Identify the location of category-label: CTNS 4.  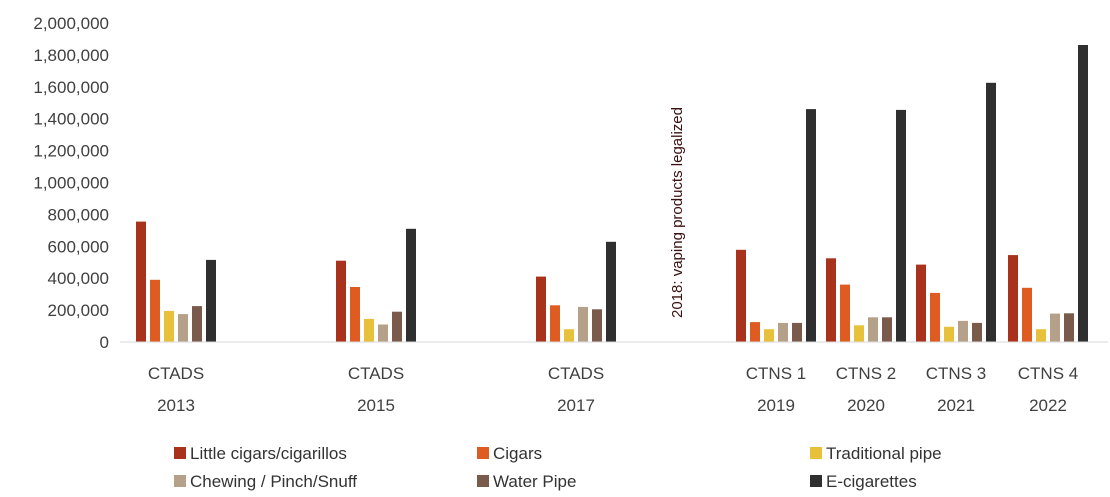
(1048, 373).